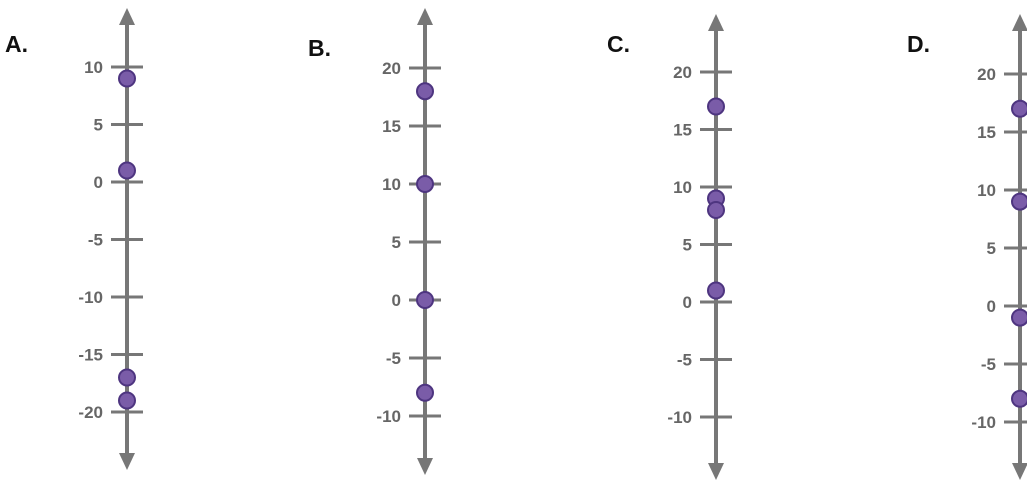 This screenshot has height=483, width=1027. What do you see at coordinates (16, 44) in the screenshot?
I see `option-letter: A.` at bounding box center [16, 44].